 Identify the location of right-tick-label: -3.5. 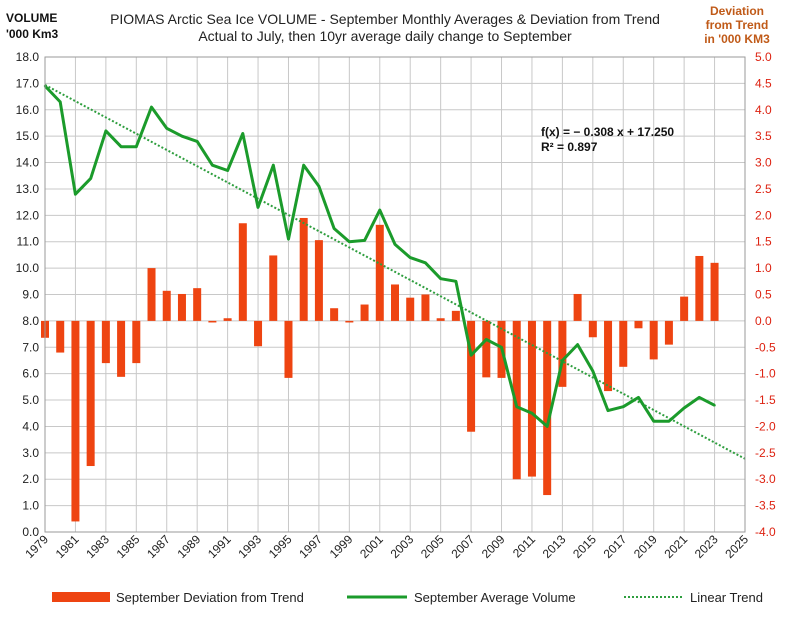
(765, 506).